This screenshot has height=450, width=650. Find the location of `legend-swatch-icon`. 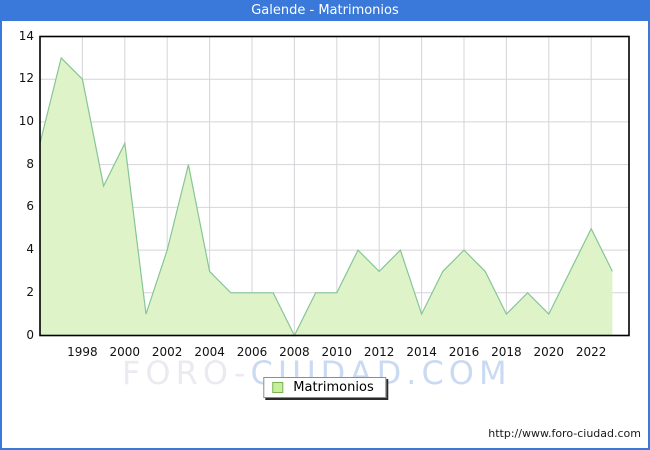

legend-swatch-icon is located at coordinates (278, 387).